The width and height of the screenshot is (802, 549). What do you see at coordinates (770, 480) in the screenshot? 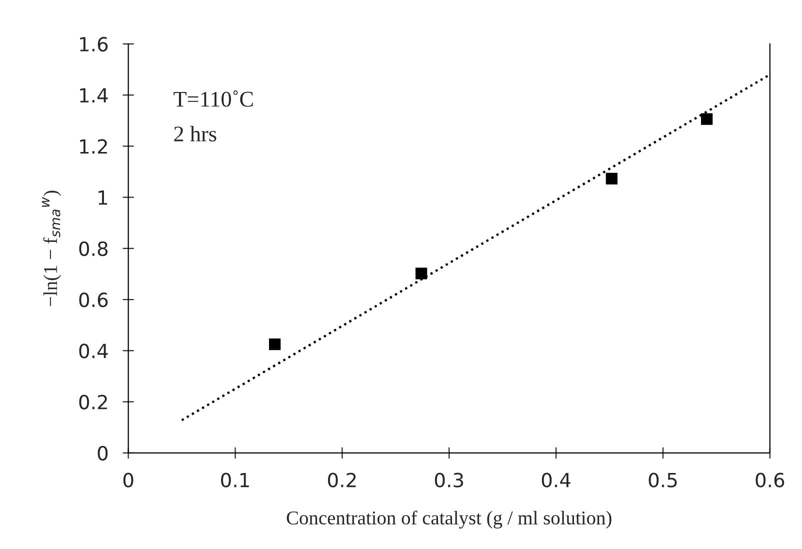
I see `x-tick-label: 0.6` at bounding box center [770, 480].